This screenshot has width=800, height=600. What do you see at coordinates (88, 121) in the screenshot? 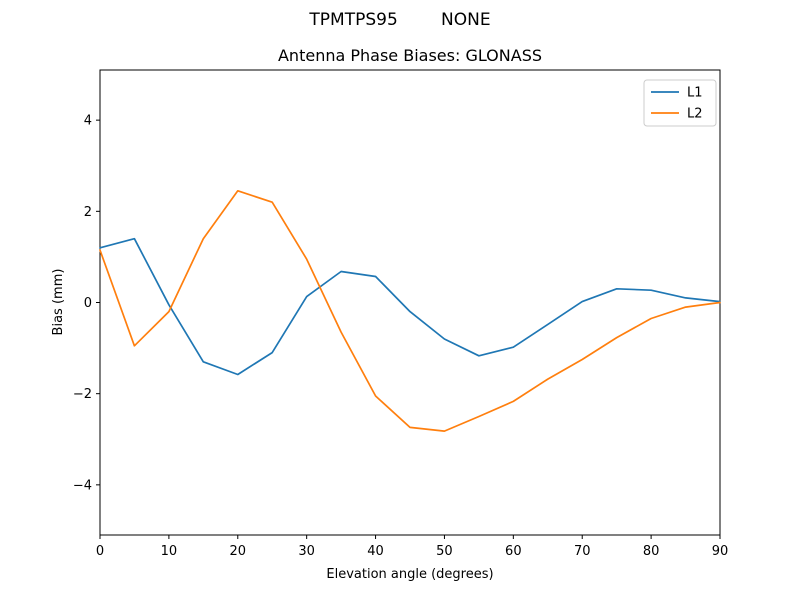
I see `y-tick-label: 4` at bounding box center [88, 121].